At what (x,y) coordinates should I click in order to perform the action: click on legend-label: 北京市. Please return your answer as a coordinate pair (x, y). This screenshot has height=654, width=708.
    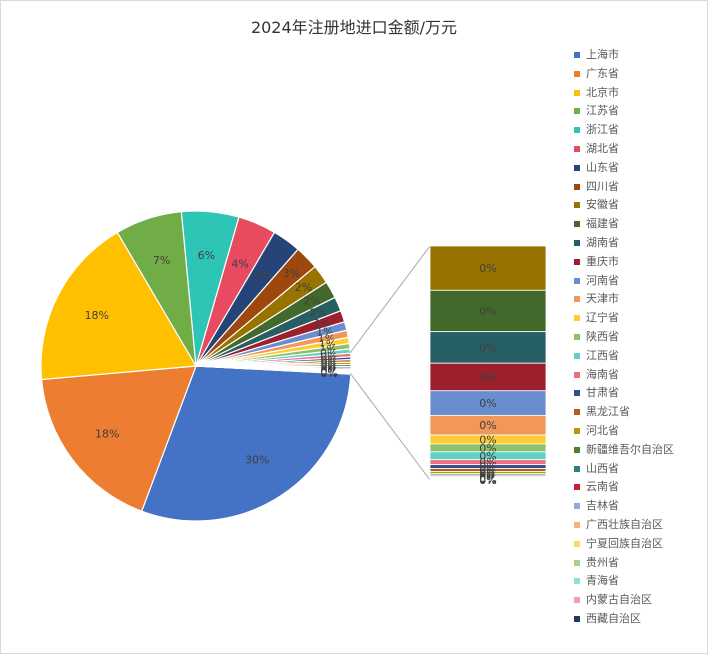
    Looking at the image, I should click on (602, 92).